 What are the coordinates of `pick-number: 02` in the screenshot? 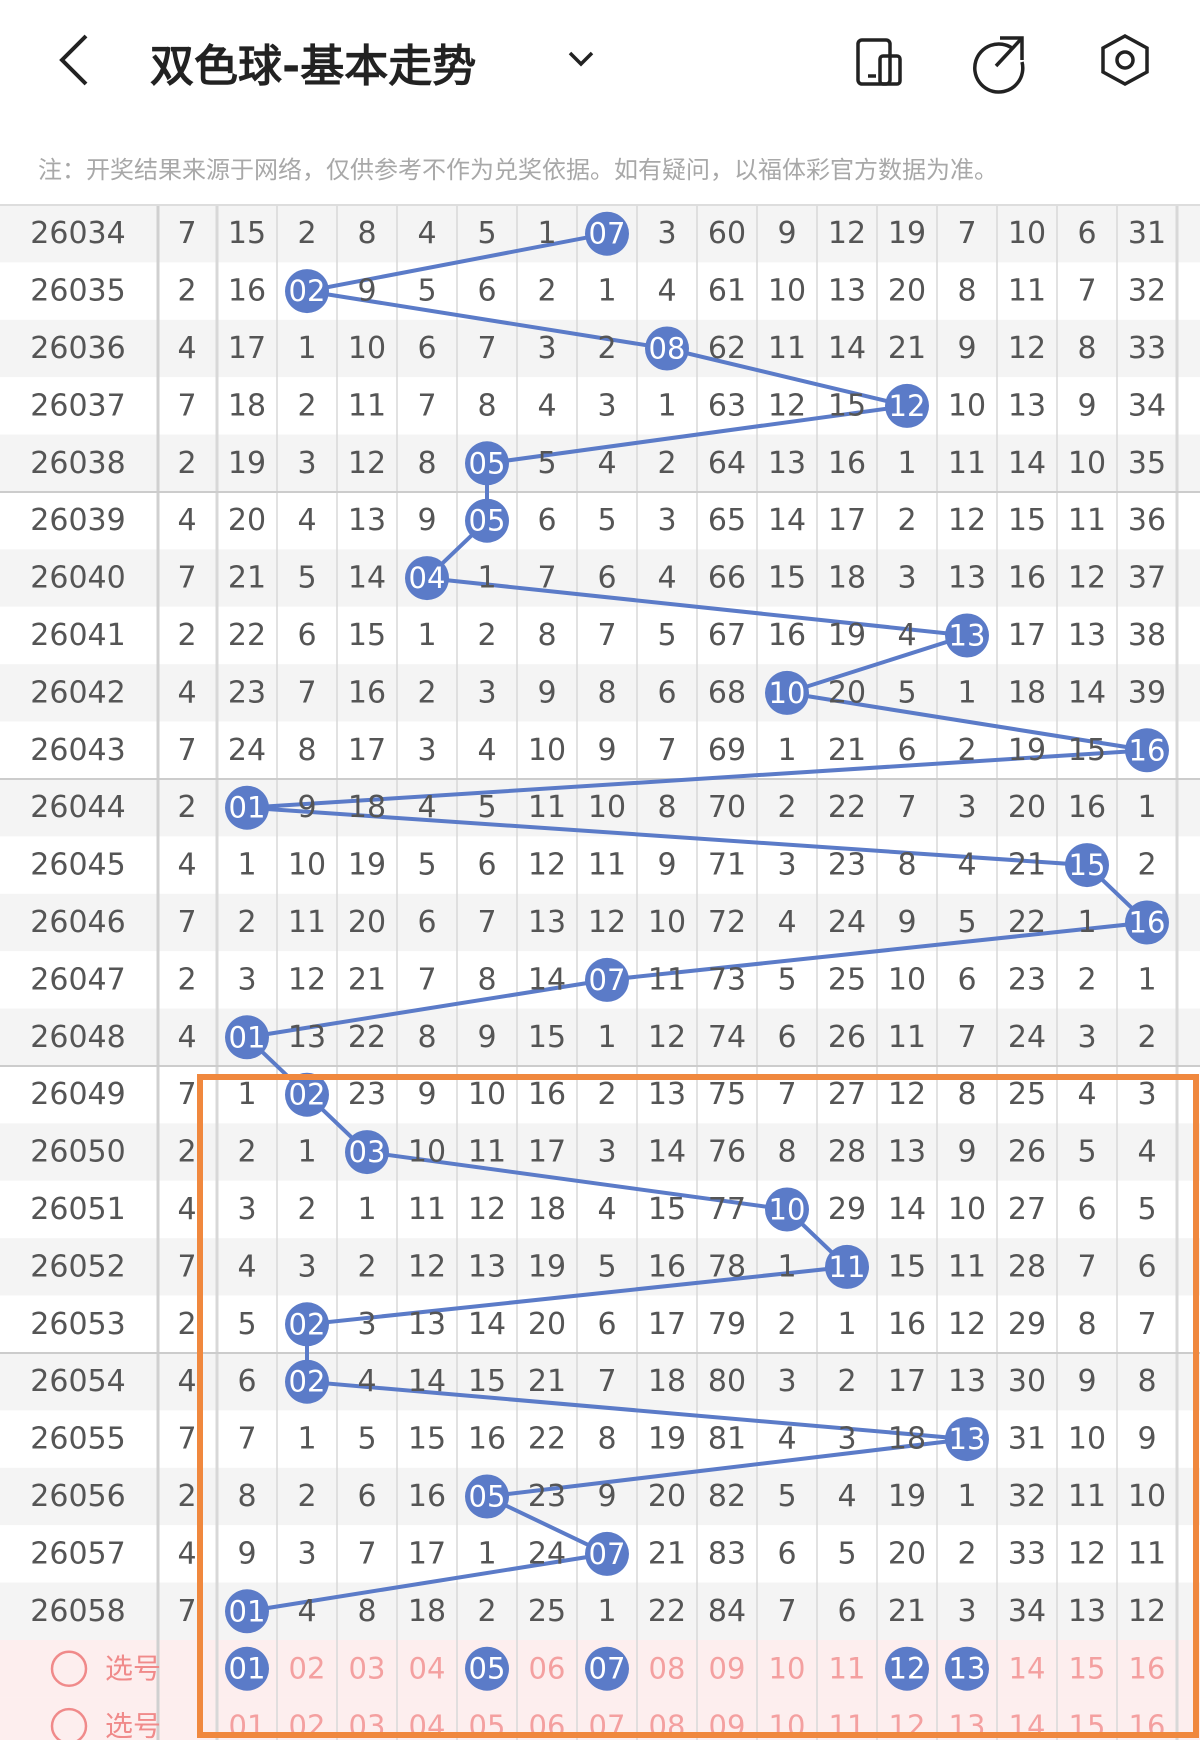 It's located at (307, 1669).